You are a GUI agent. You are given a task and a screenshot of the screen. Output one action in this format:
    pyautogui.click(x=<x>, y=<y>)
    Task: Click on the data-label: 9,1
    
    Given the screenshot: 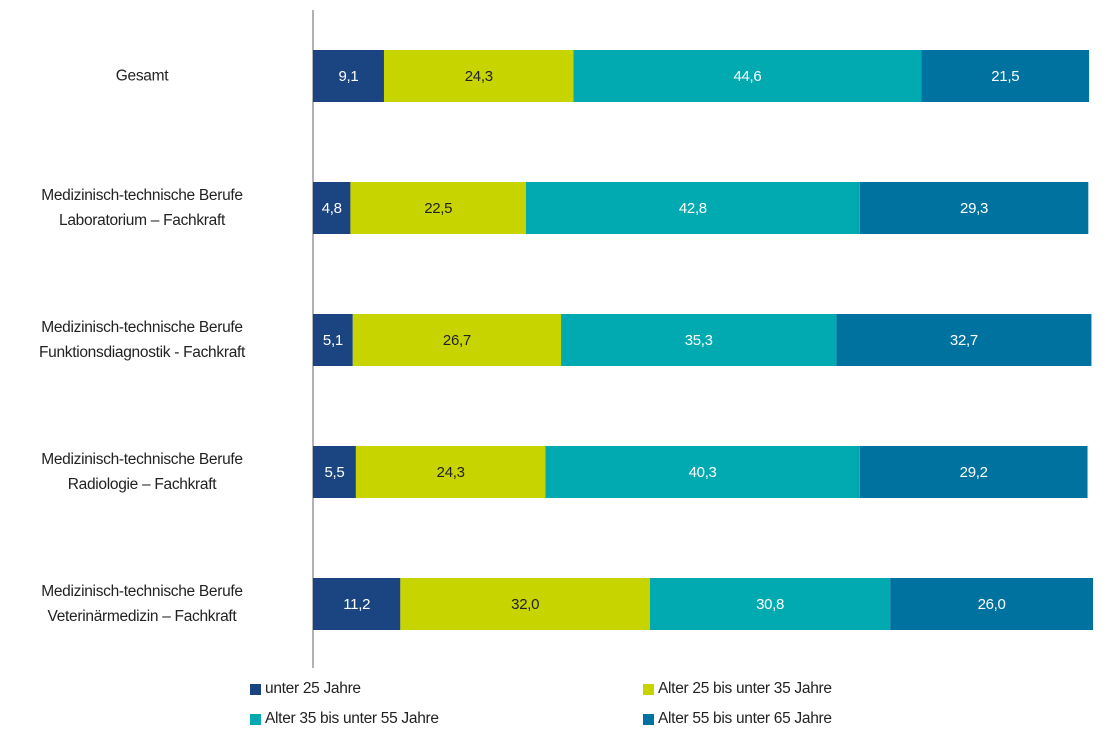 What is the action you would take?
    pyautogui.click(x=349, y=76)
    